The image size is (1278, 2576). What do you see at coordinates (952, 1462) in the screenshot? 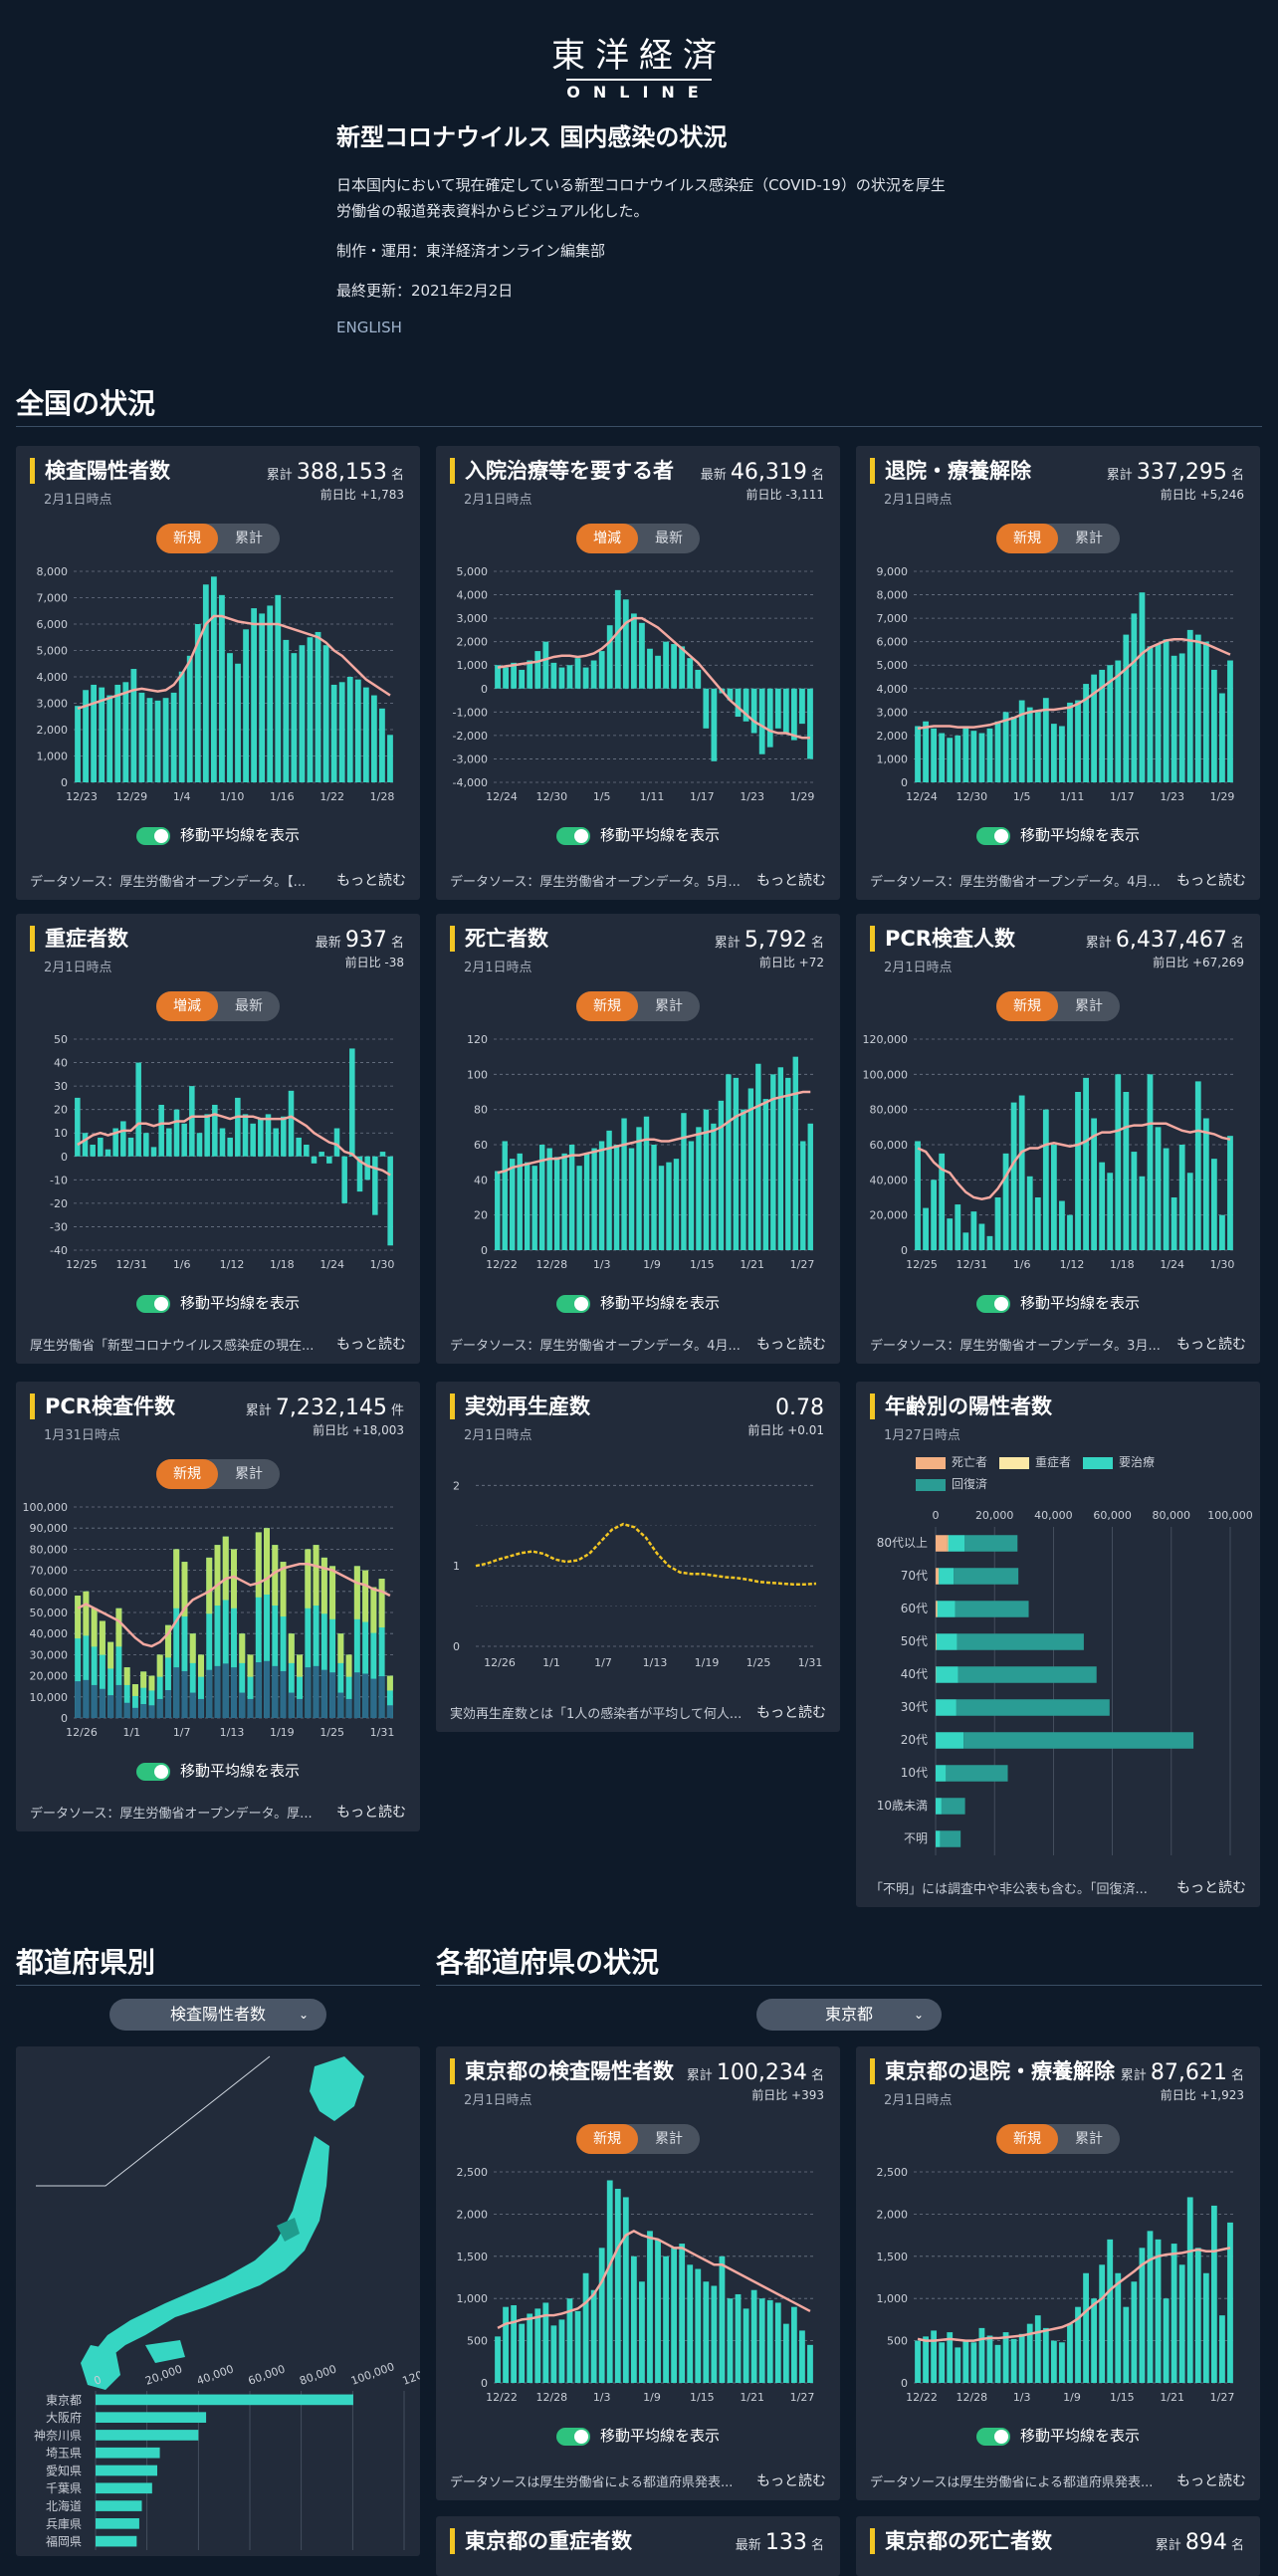
I see `legend-item: 死亡者` at bounding box center [952, 1462].